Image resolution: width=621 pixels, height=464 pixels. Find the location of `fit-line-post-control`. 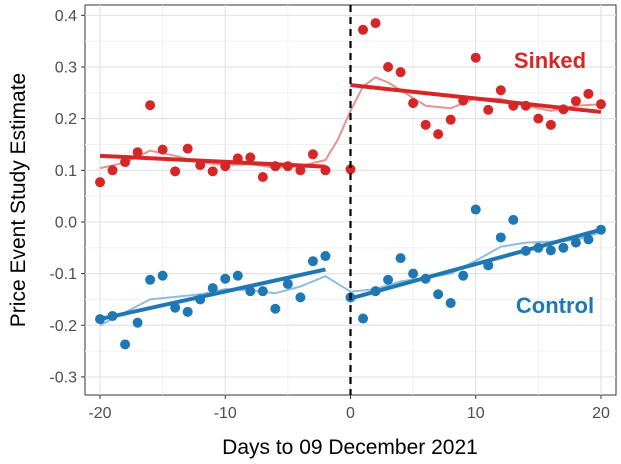

fit-line-post-control is located at coordinates (475, 264).